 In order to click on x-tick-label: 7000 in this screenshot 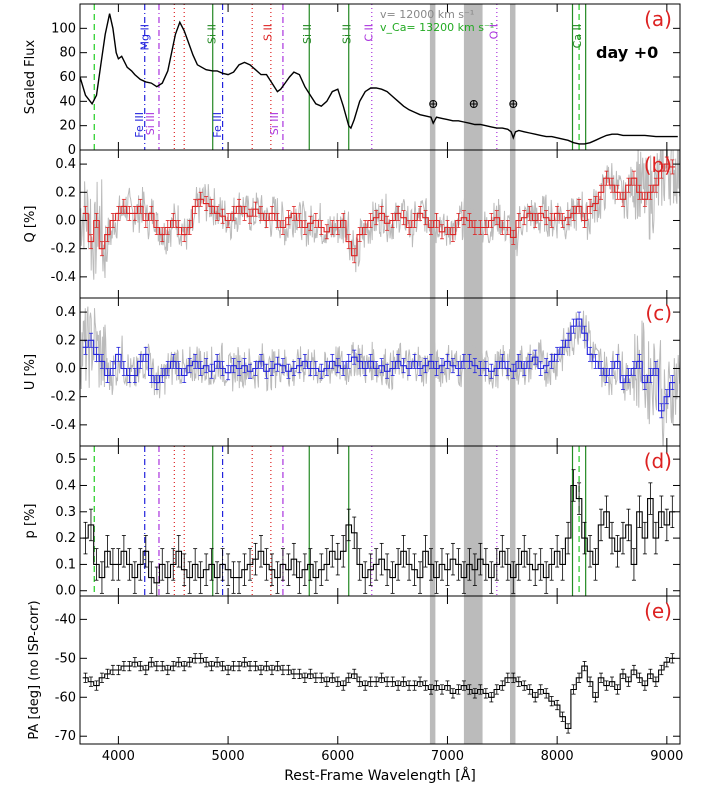, I will do `click(447, 756)`.